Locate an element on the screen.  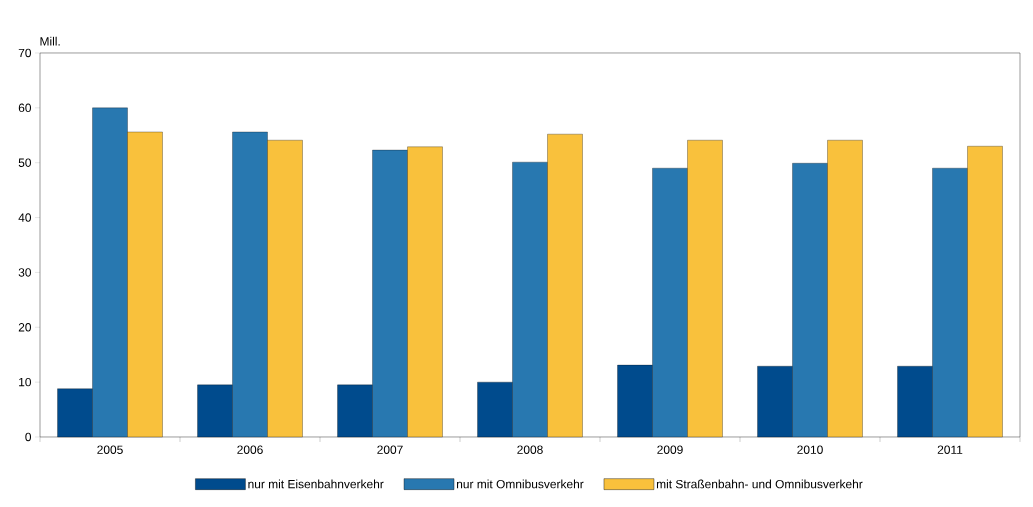
y-tick-label: 70 is located at coordinates (25, 53).